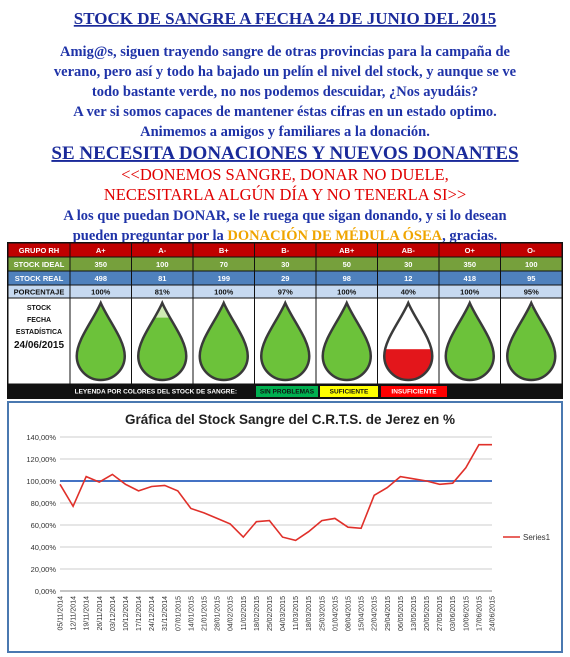 The height and width of the screenshot is (657, 570). I want to click on cell-text: 98, so click(347, 278).